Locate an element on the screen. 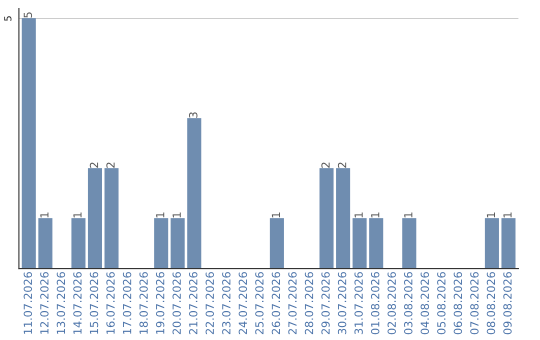 The height and width of the screenshot is (340, 540). x-tick-label: 21.07.2026 is located at coordinates (193, 303).